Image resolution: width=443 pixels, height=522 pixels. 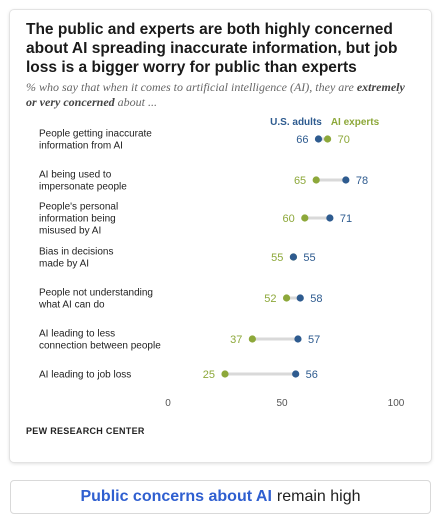 What do you see at coordinates (282, 403) in the screenshot?
I see `x-tick-label: 50` at bounding box center [282, 403].